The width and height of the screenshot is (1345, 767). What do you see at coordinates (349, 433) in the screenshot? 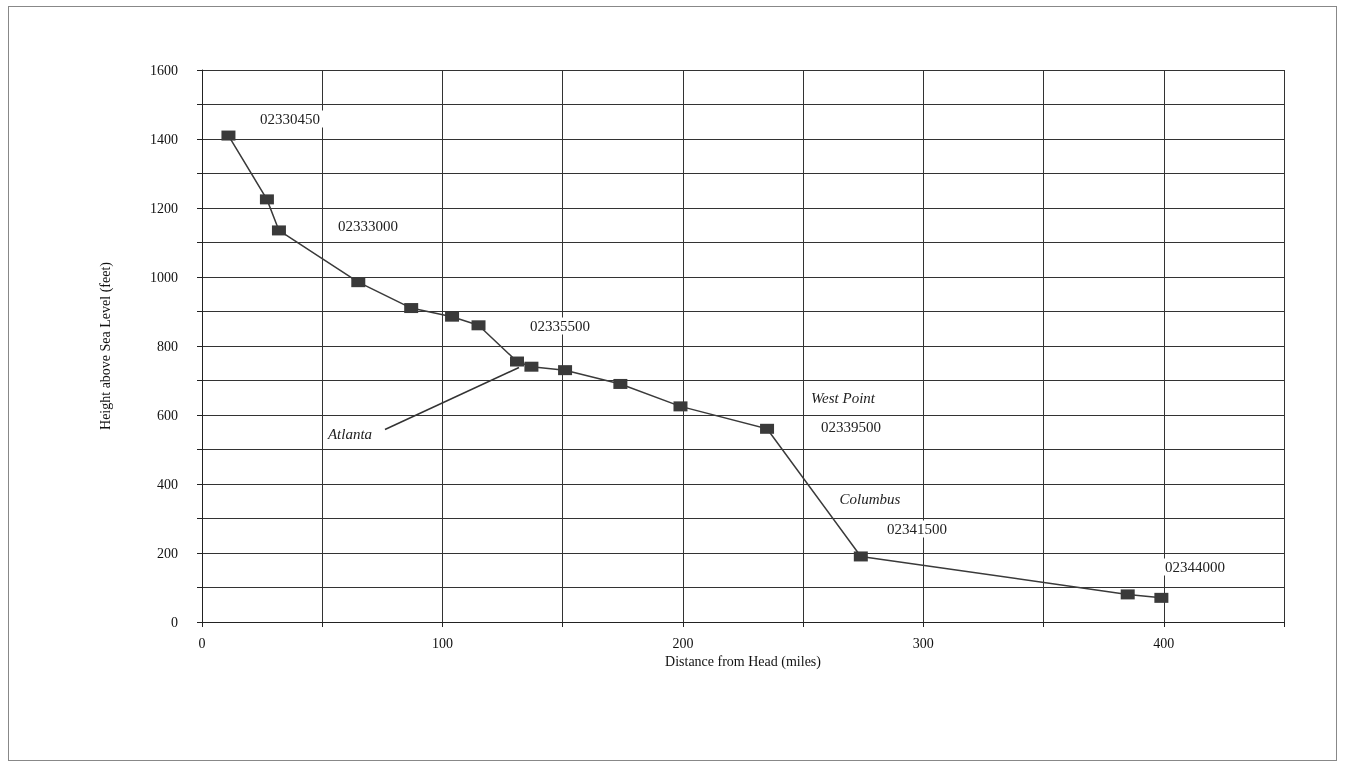
I see `annotation: Atlanta` at bounding box center [349, 433].